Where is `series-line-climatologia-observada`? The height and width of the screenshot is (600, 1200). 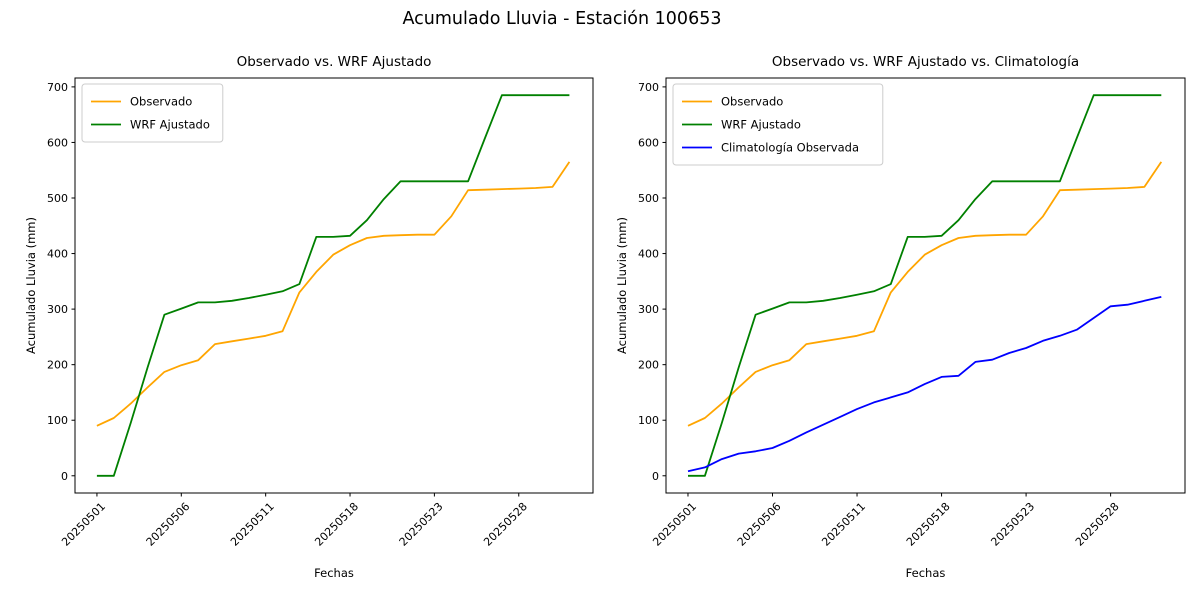 series-line-climatologia-observada is located at coordinates (924, 384).